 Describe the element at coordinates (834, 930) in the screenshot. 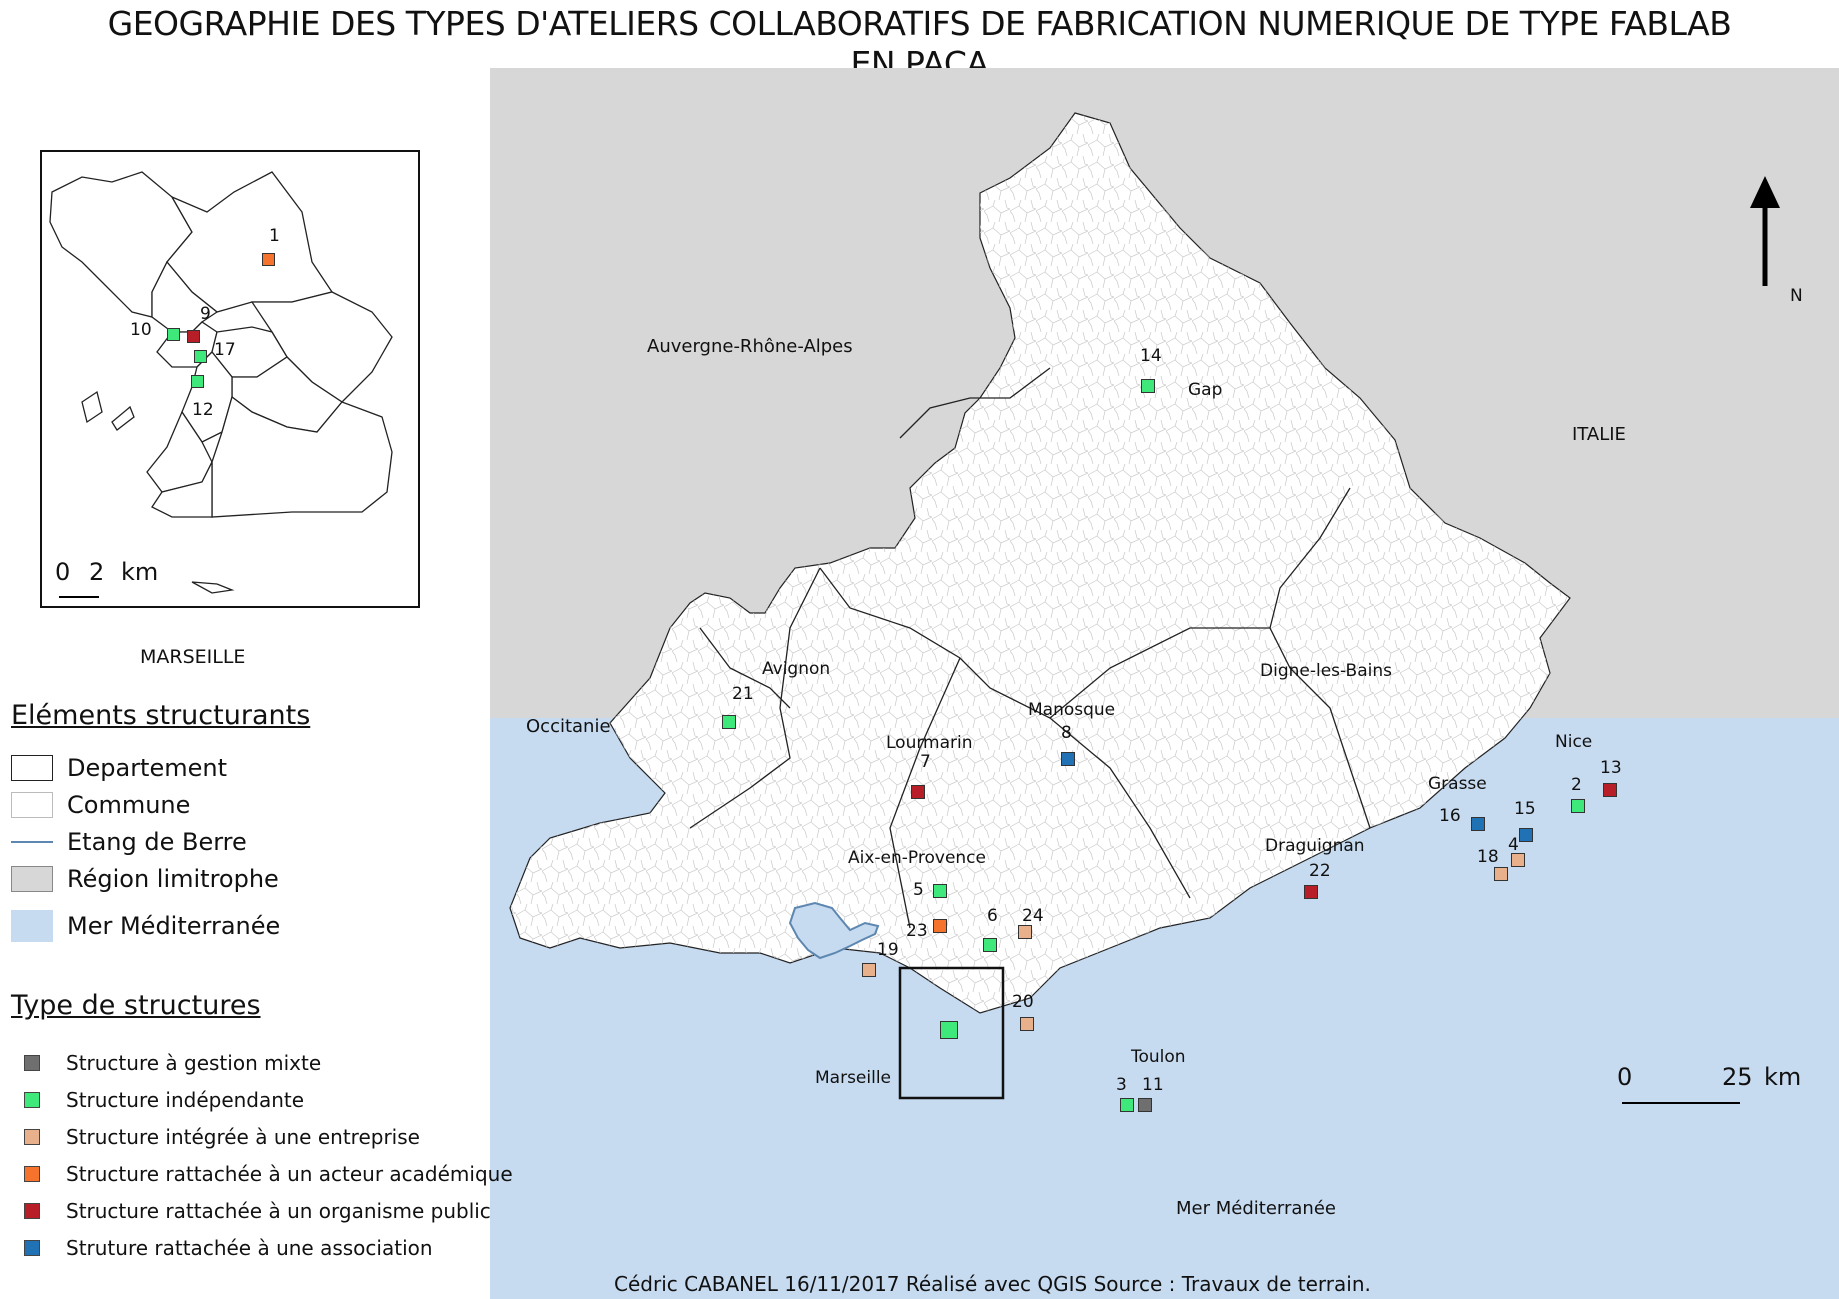

I see `etang-de-berre` at that location.